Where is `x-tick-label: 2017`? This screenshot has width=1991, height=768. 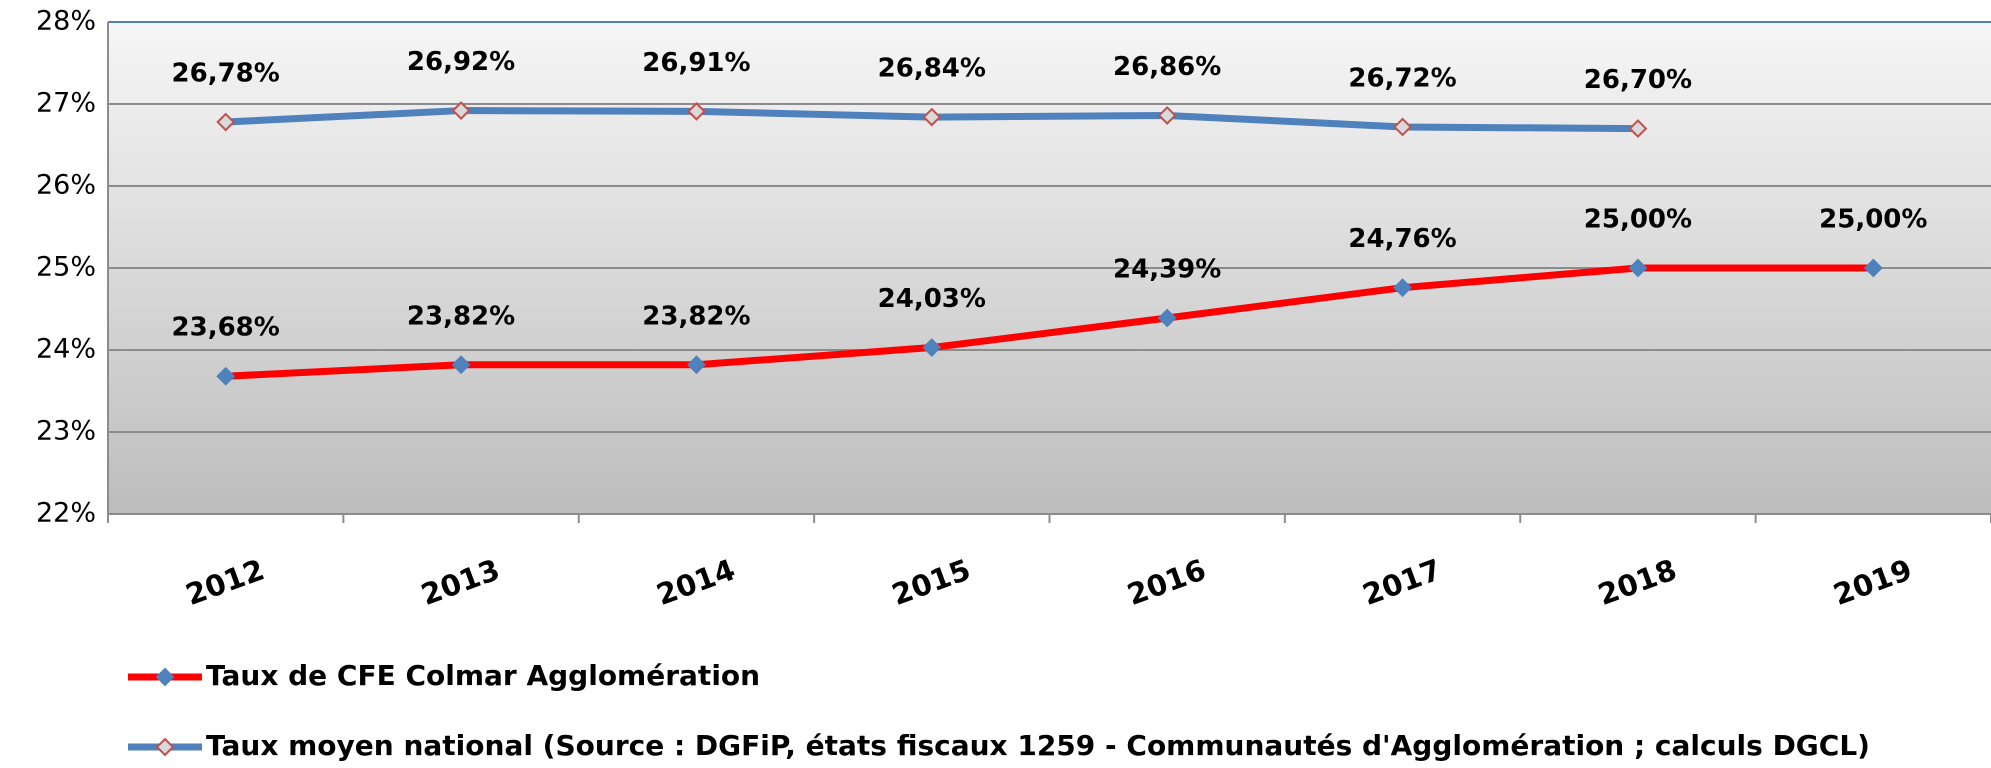 x-tick-label: 2017 is located at coordinates (1401, 582).